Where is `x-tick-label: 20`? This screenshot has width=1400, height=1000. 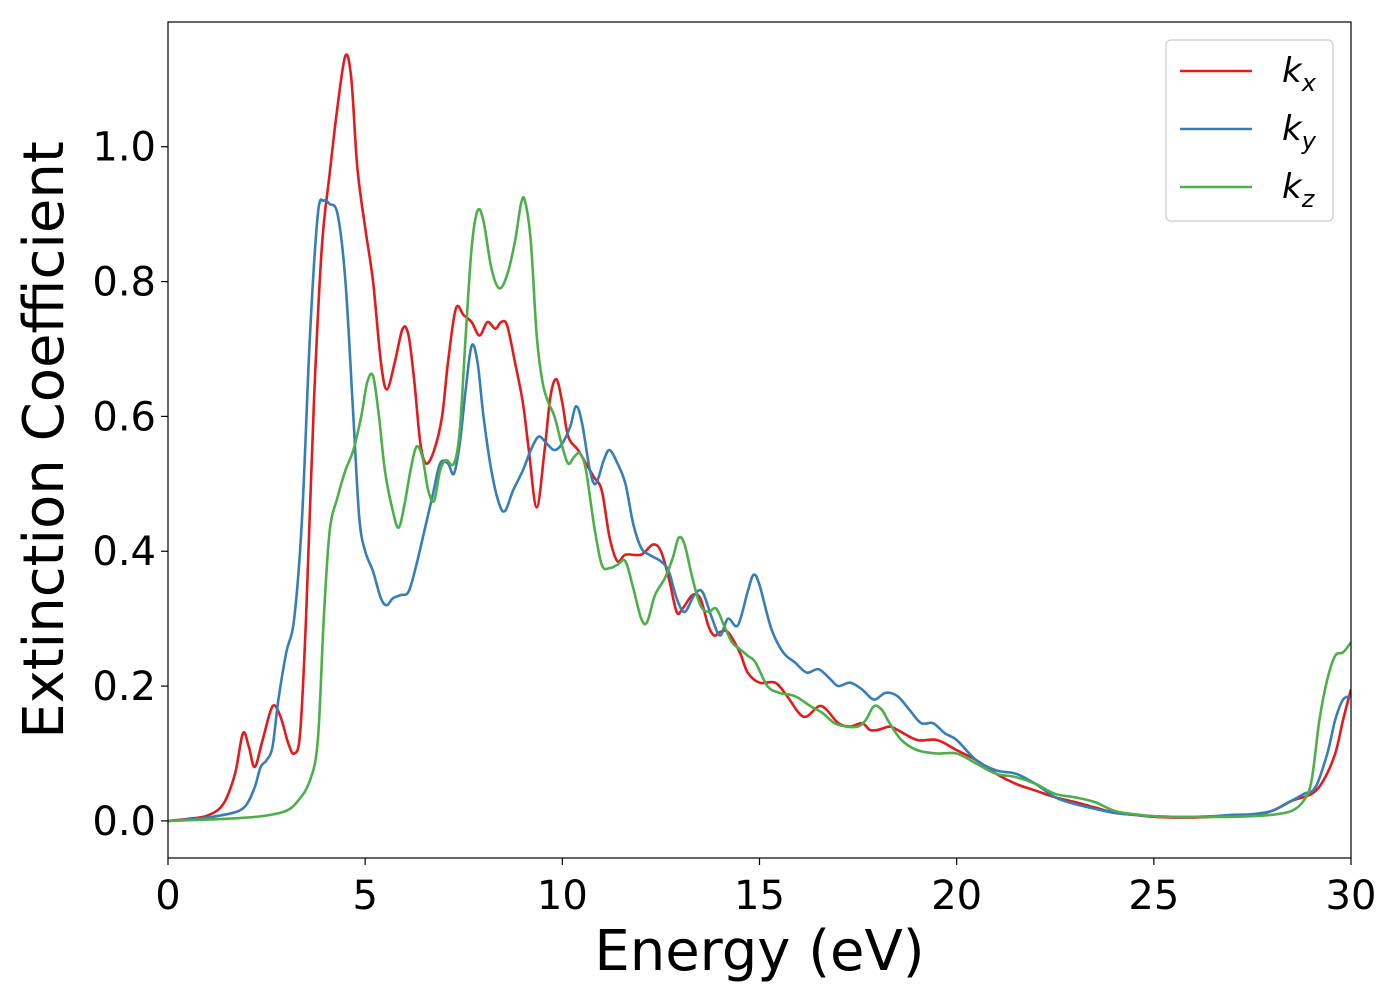
x-tick-label: 20 is located at coordinates (956, 896).